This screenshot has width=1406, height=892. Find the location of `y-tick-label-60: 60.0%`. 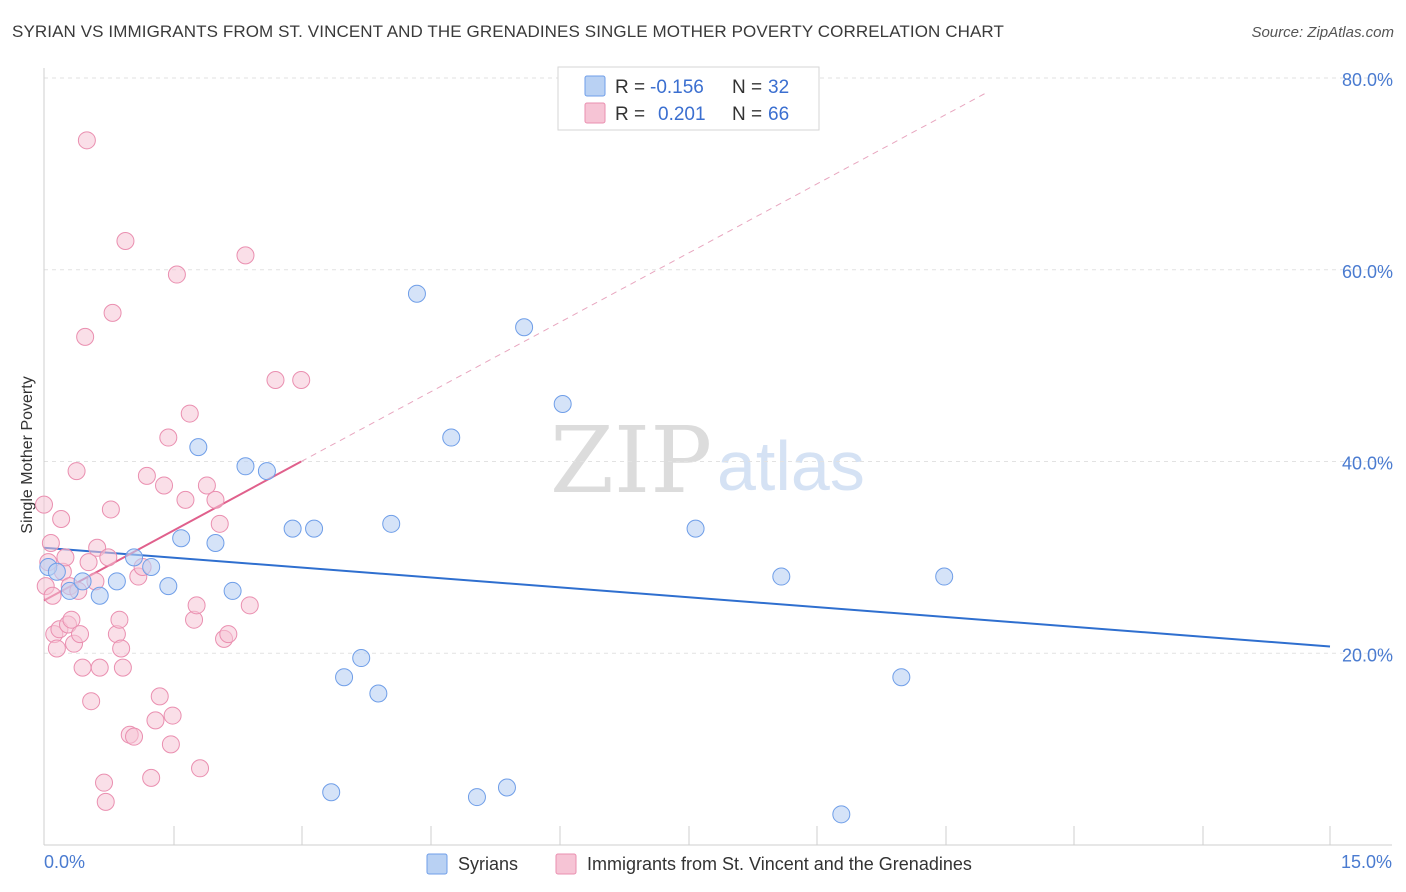

y-tick-label-60: 60.0% is located at coordinates (1367, 272).